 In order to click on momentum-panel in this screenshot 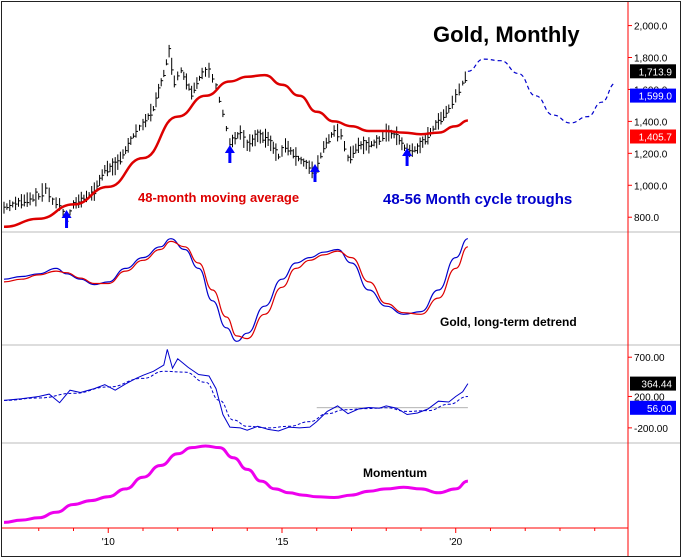, I will do `click(236, 484)`.